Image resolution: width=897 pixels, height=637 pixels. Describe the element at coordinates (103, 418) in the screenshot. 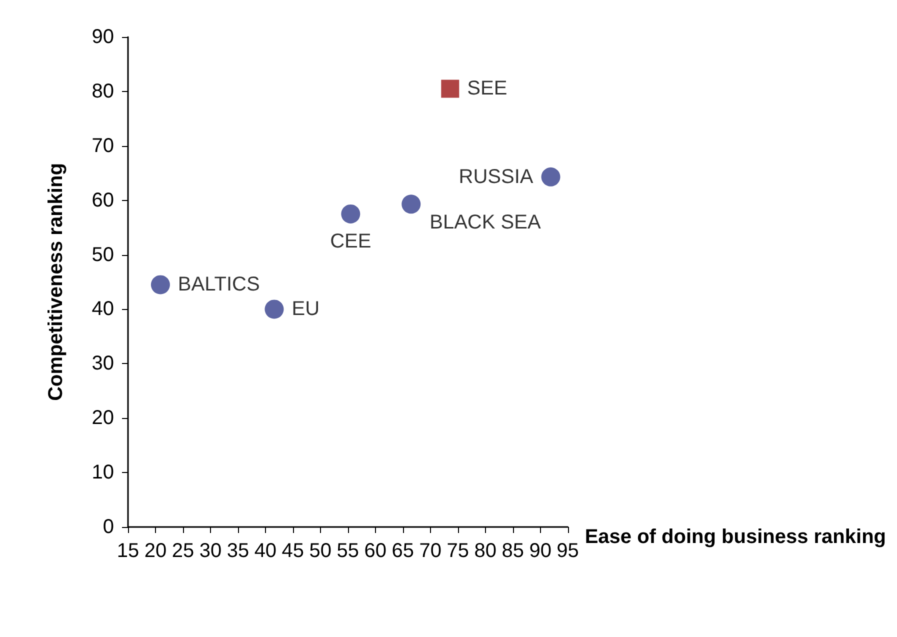

I see `y-tick-label: 20` at that location.